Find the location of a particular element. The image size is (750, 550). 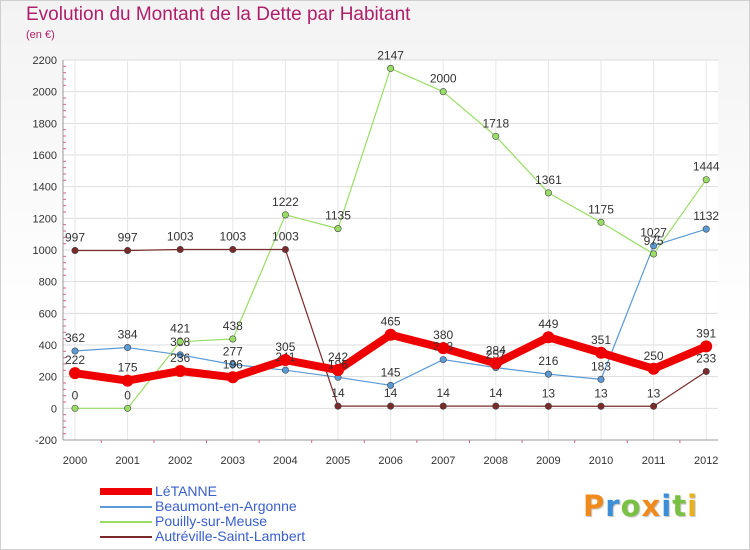

data-label: 222 is located at coordinates (75, 360).